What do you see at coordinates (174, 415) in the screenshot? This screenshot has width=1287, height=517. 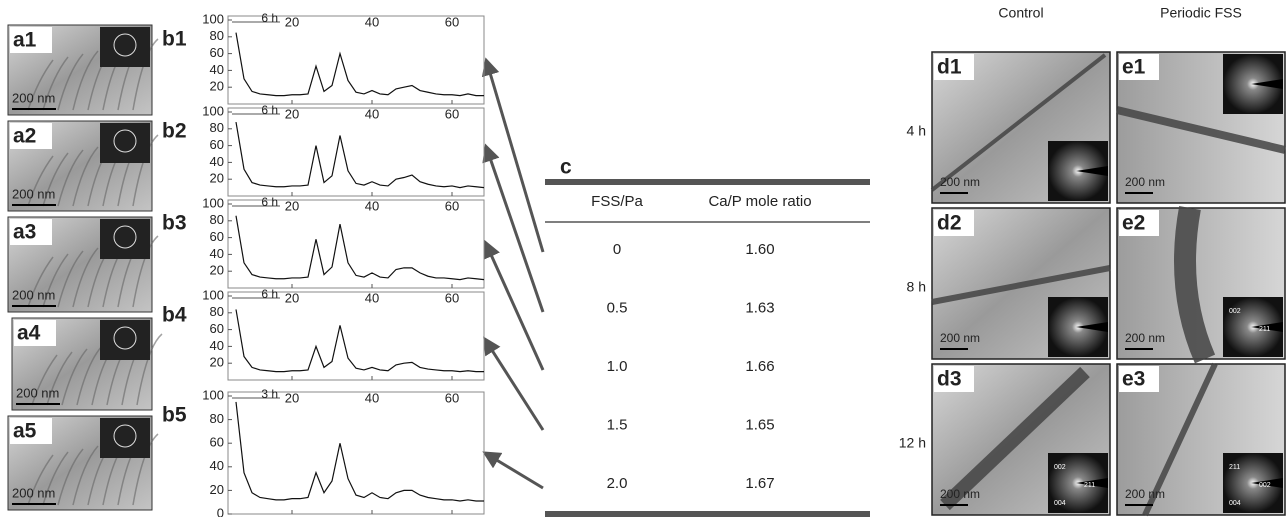 I see `panel-label: b5` at bounding box center [174, 415].